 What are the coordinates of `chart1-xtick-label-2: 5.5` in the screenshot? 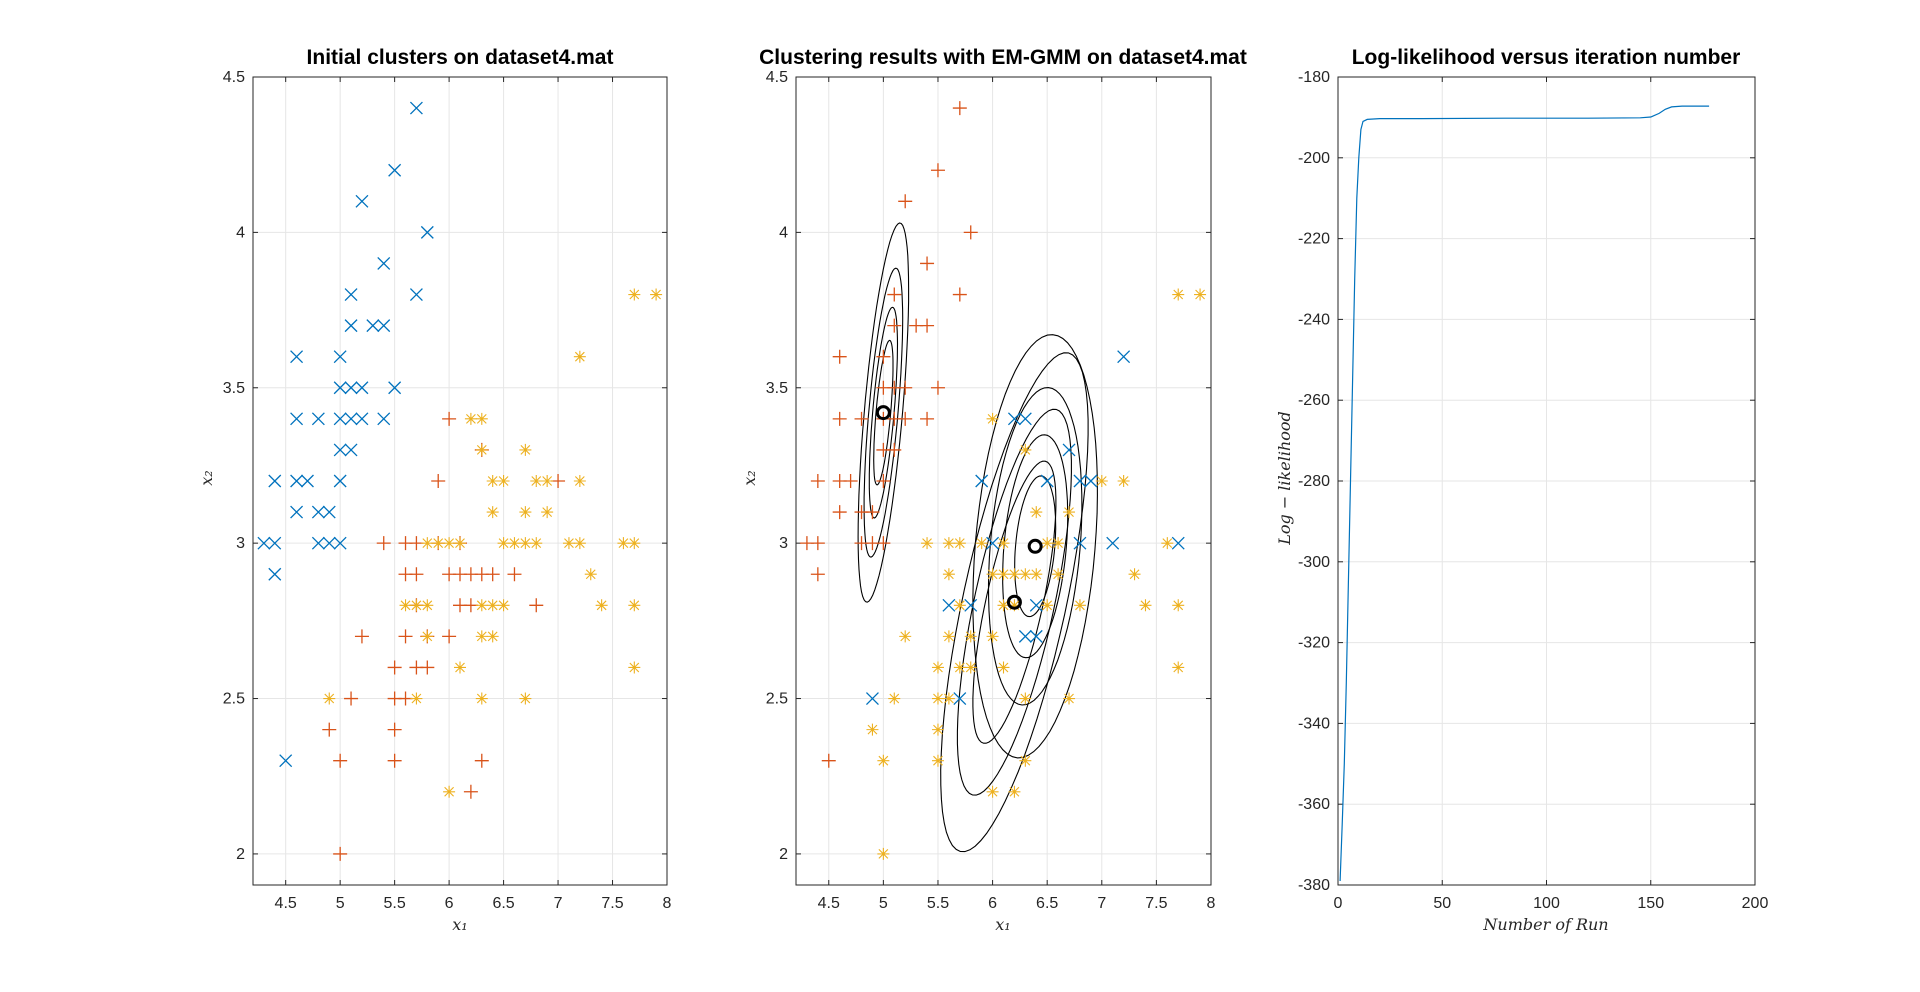 It's located at (395, 903).